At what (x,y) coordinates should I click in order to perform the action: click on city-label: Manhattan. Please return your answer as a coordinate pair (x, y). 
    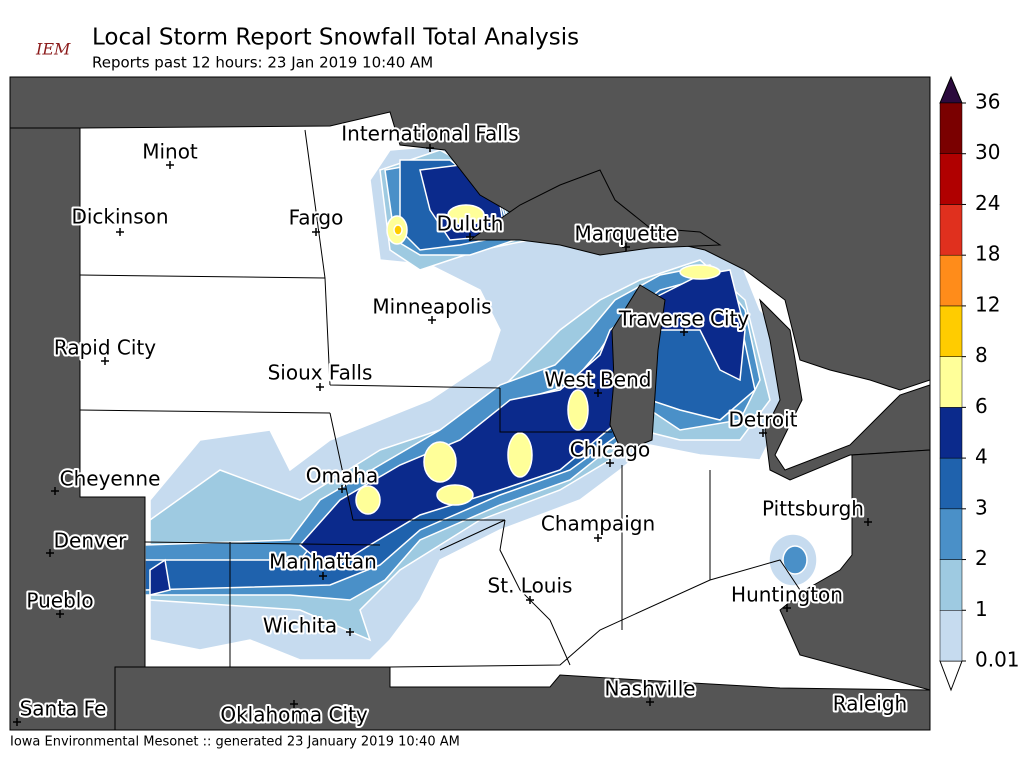
    Looking at the image, I should click on (323, 562).